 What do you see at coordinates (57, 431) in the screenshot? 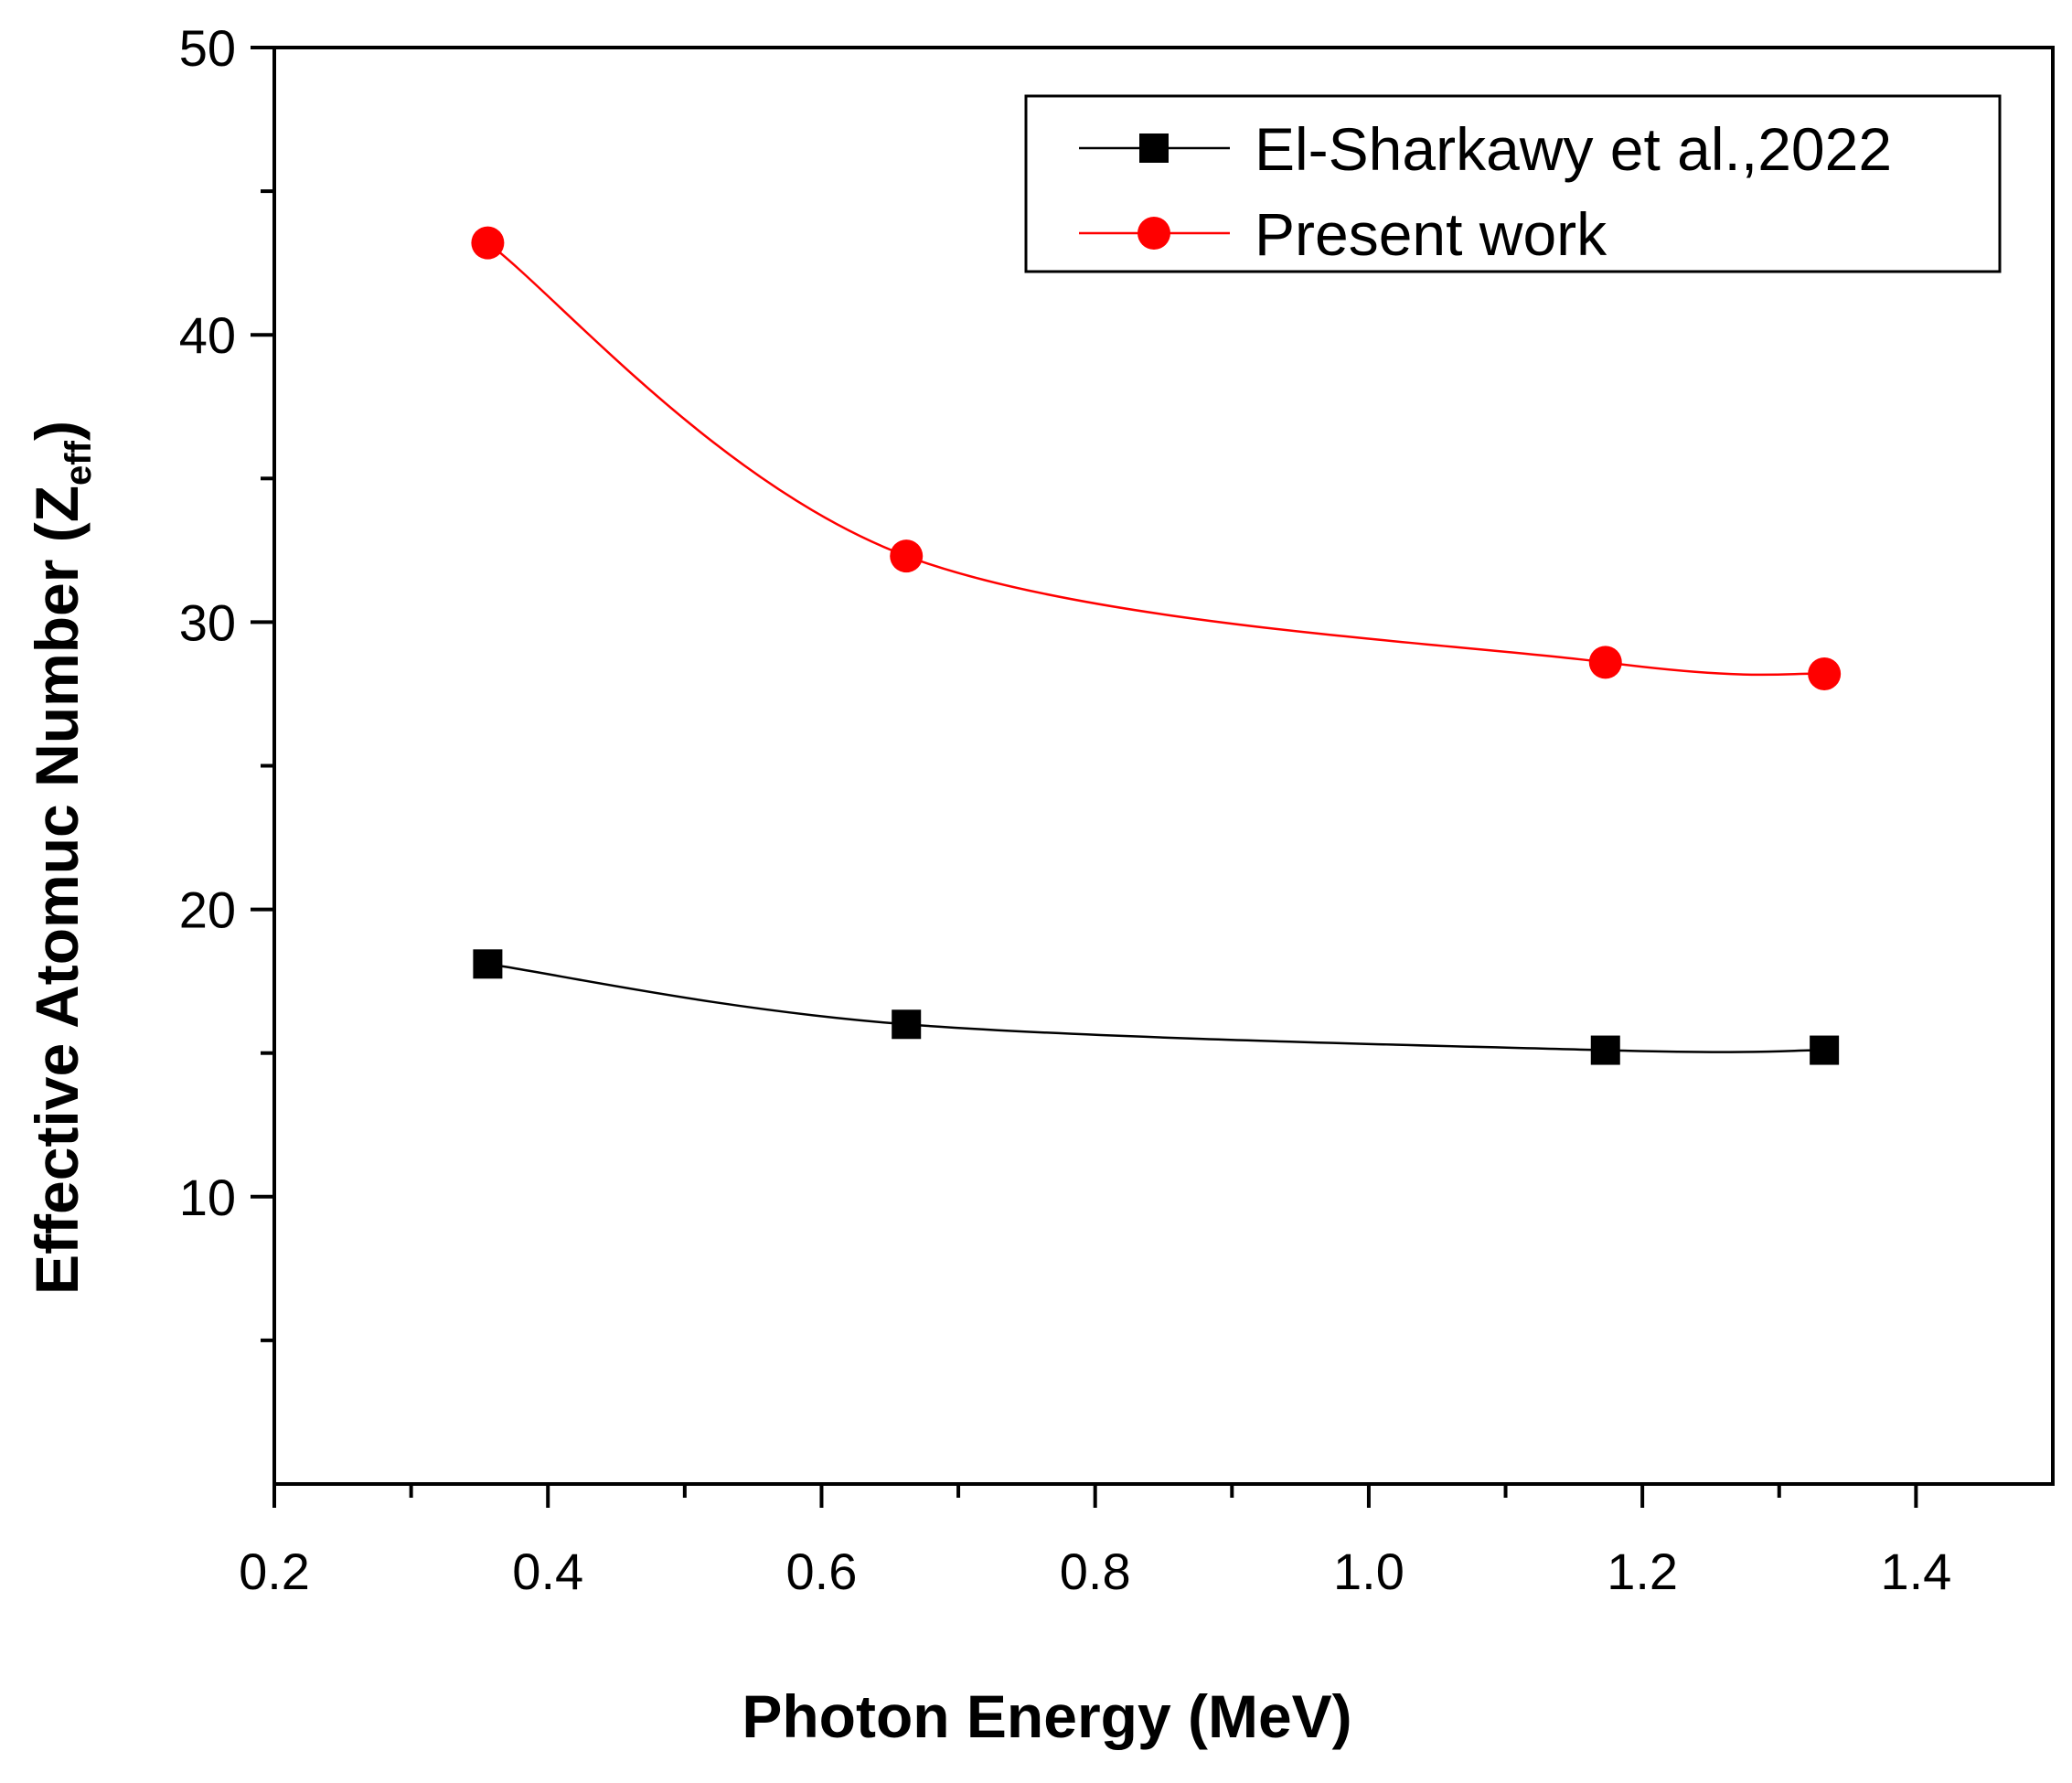
I see `y-axis-title-close: )` at bounding box center [57, 431].